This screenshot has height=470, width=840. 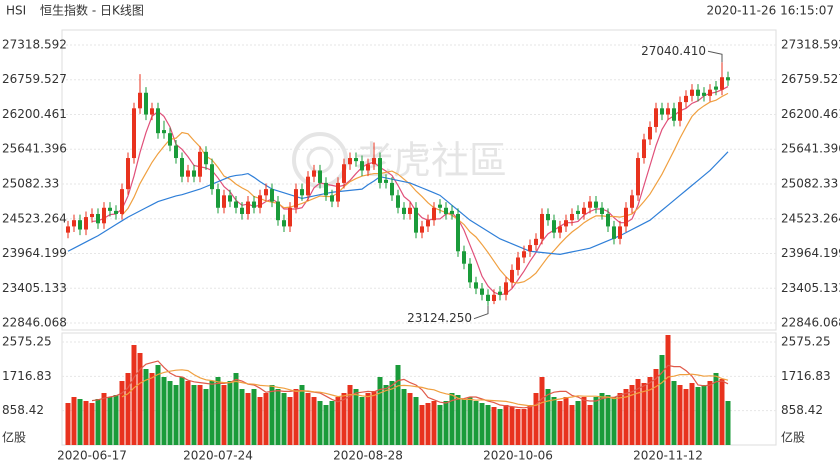 What do you see at coordinates (810, 79) in the screenshot?
I see `y-tick-label-right: 26759.527` at bounding box center [810, 79].